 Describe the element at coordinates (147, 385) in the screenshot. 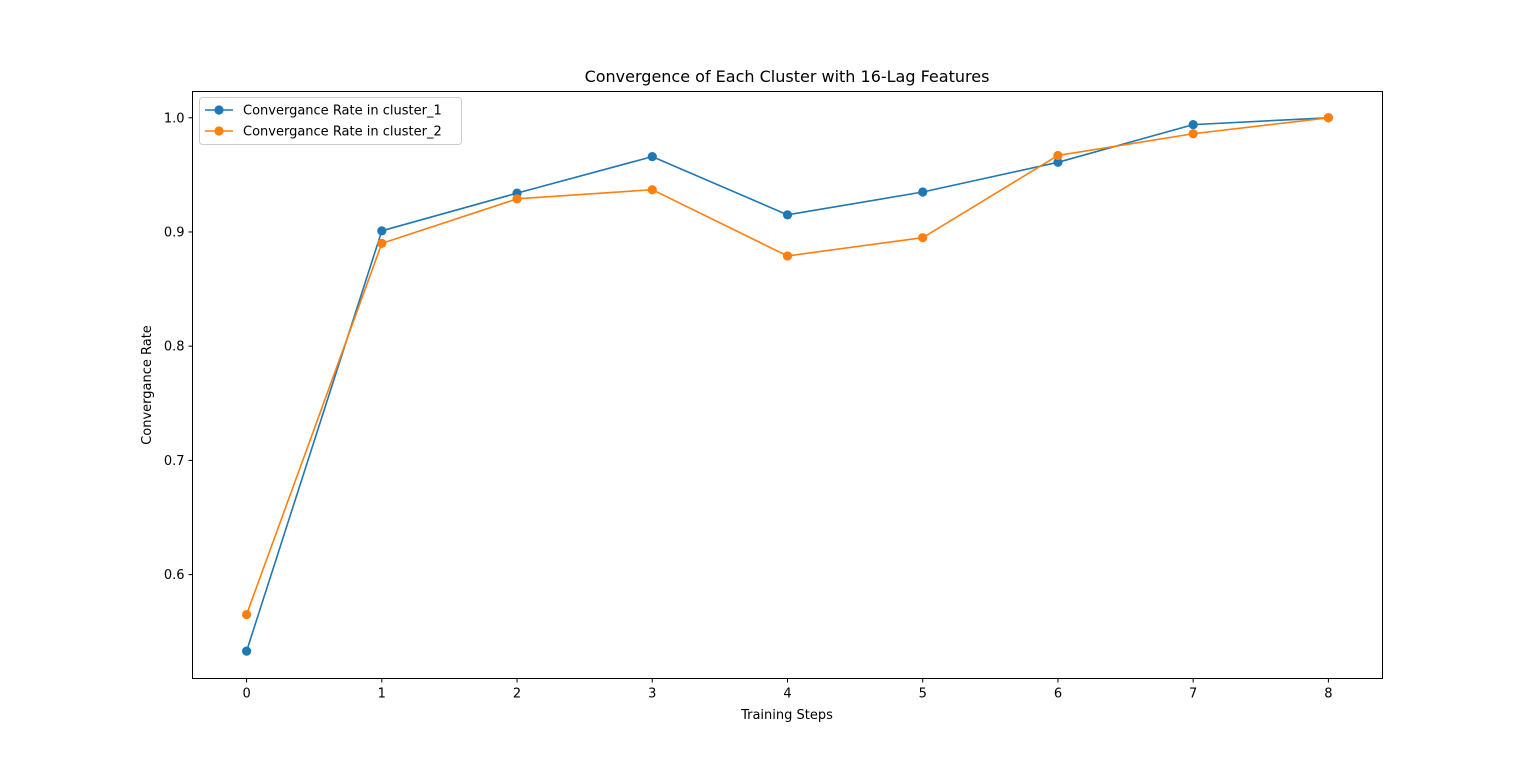

I see `y-axis-label: Convergance Rate` at that location.